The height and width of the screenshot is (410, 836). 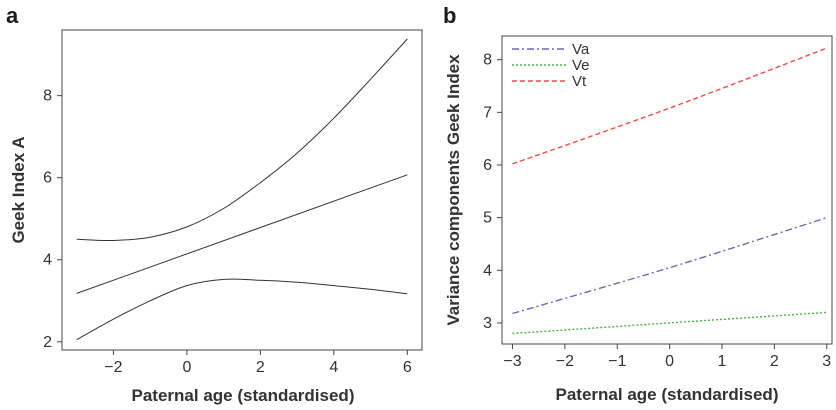 What do you see at coordinates (487, 218) in the screenshot?
I see `panel-b-y-tick-label: 5` at bounding box center [487, 218].